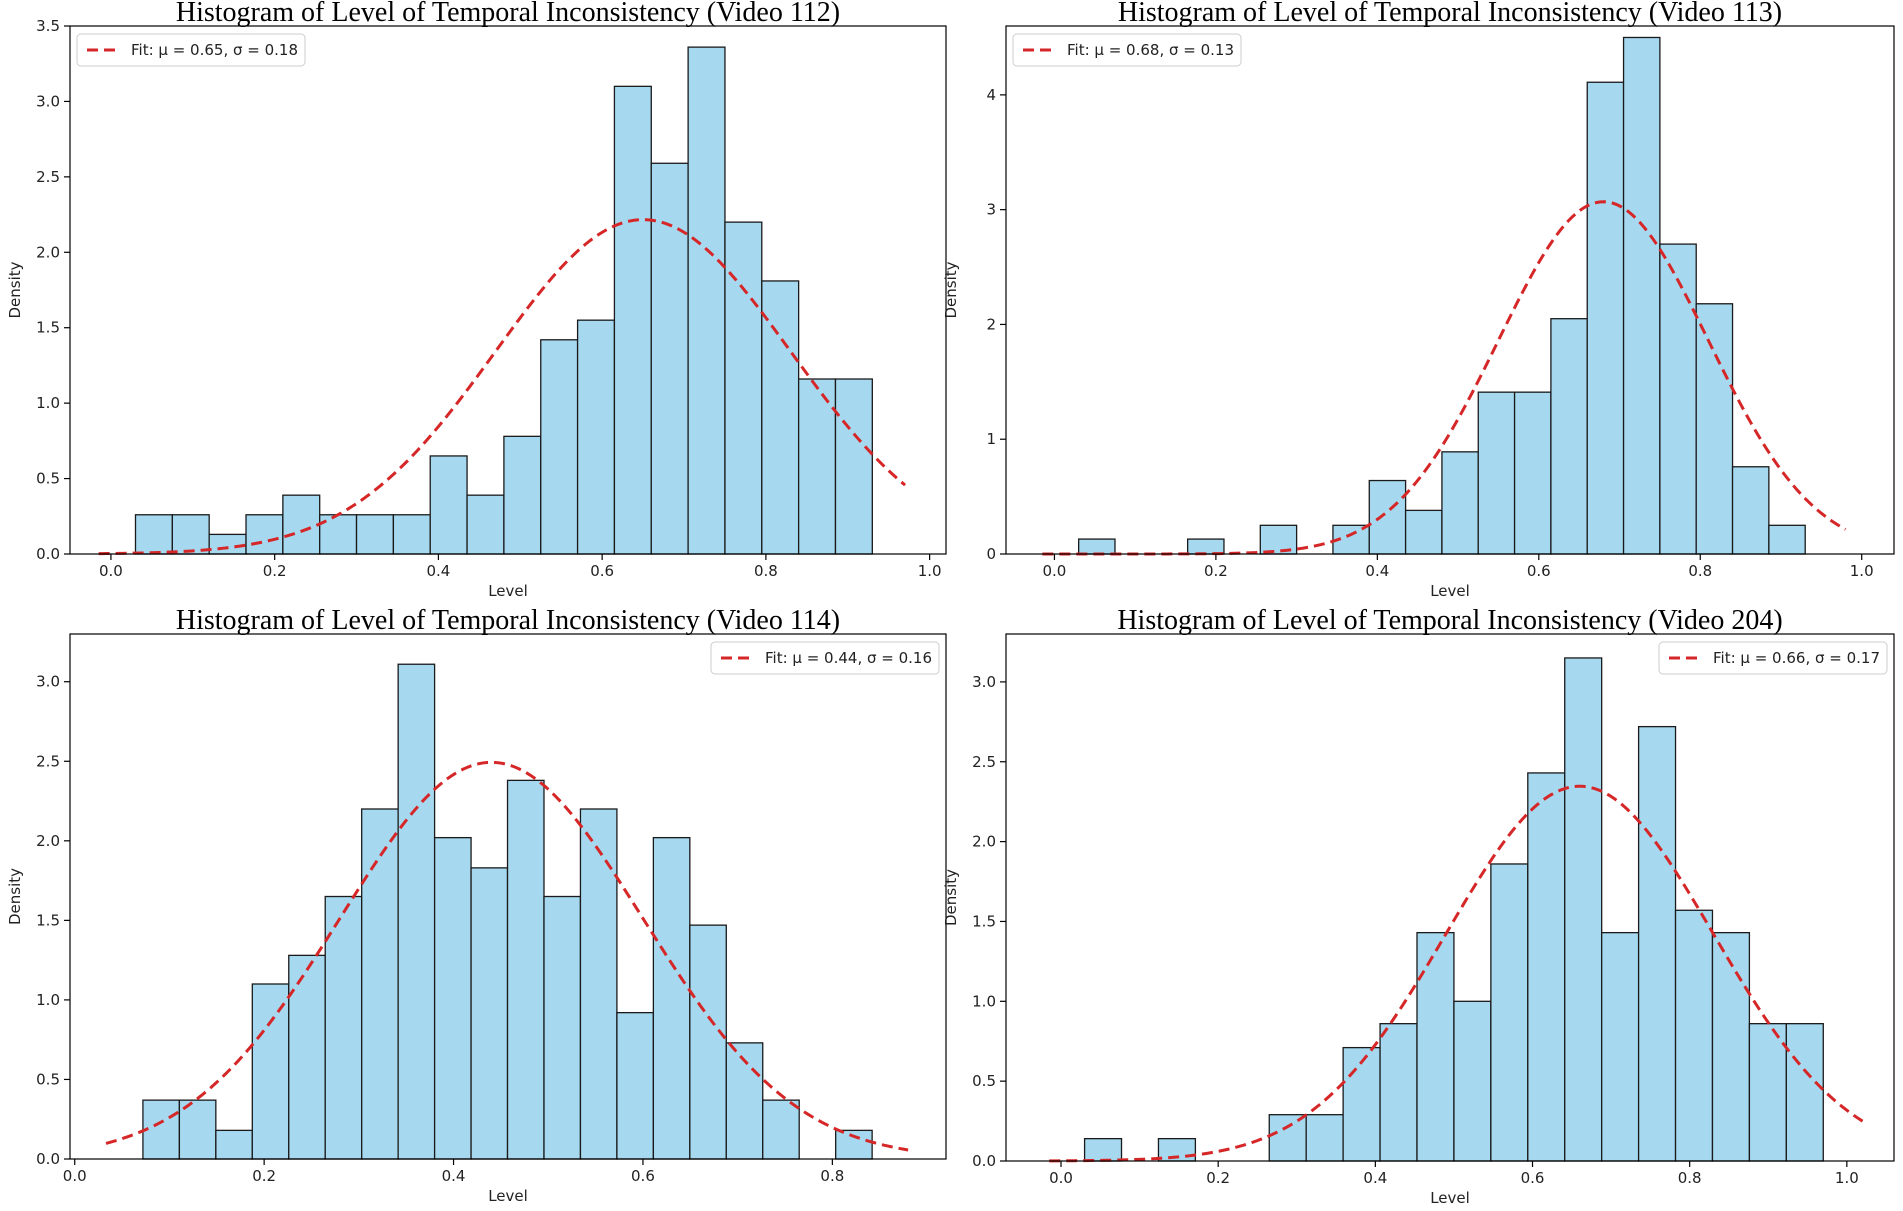  What do you see at coordinates (1773, 658) in the screenshot?
I see `legend: Fit: μ = 0.66, σ = 0.17` at bounding box center [1773, 658].